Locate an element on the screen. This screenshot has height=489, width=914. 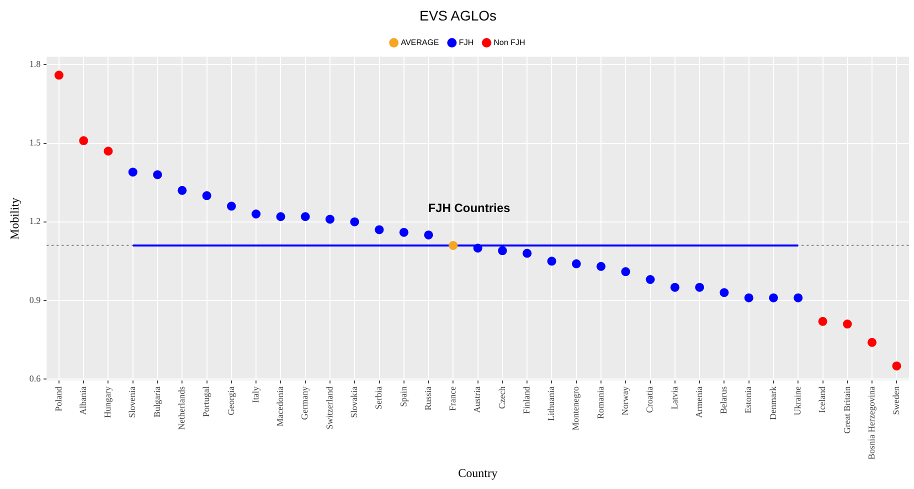
x-tick-label: Netherlands is located at coordinates (181, 408).